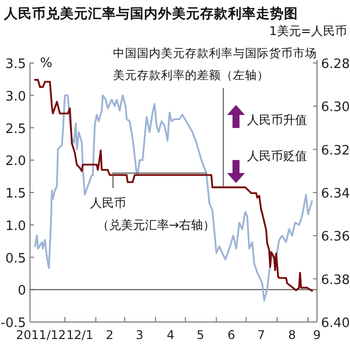 The image size is (350, 350). Describe the element at coordinates (140, 335) in the screenshot. I see `x-tick-label: 3` at that location.